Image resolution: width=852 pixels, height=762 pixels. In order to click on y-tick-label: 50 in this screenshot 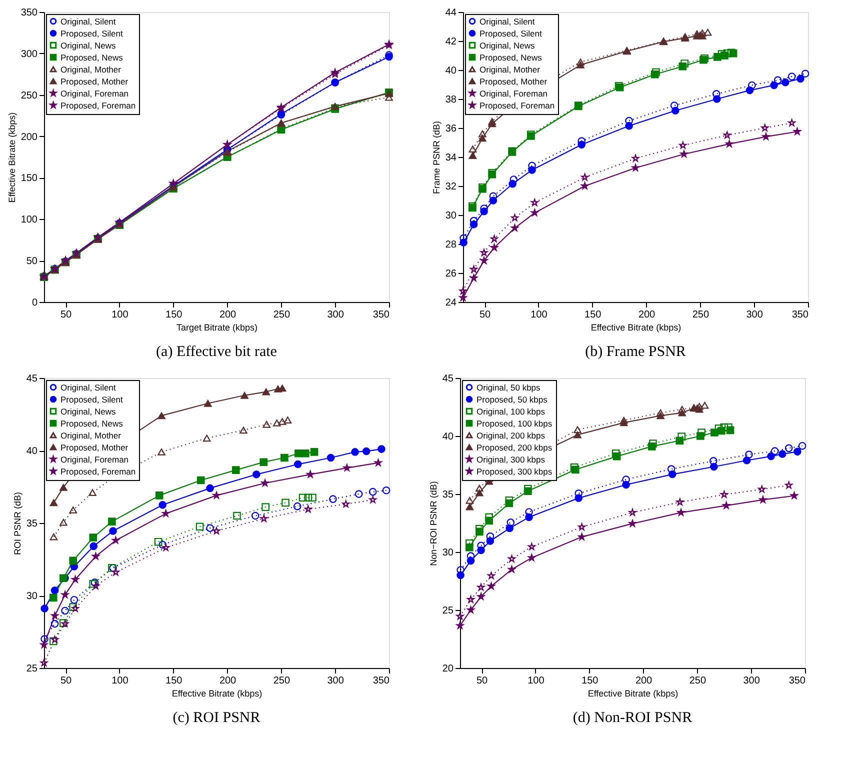, I will do `click(32, 262)`.